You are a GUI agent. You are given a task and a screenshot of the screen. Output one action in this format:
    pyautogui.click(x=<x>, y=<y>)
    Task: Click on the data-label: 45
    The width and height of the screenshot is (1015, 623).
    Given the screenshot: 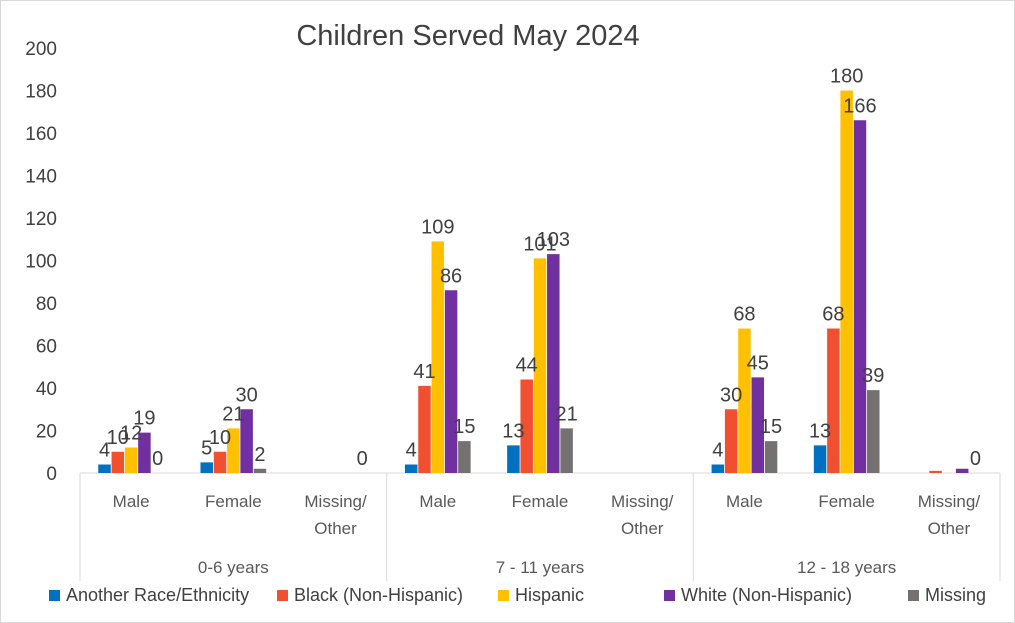 What is the action you would take?
    pyautogui.click(x=758, y=363)
    